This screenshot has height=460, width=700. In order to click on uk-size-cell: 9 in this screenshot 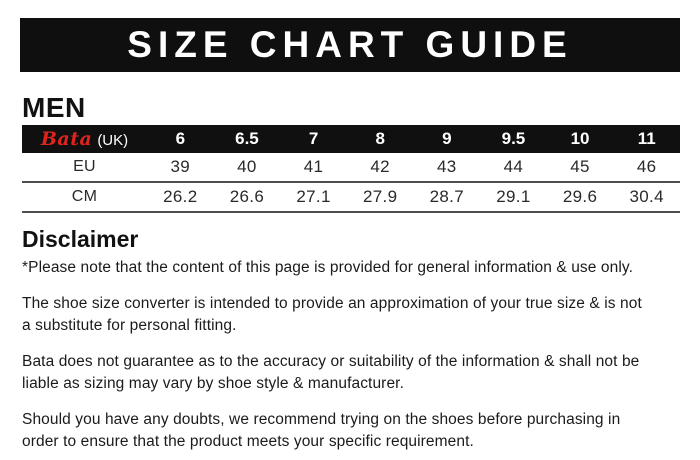, I will do `click(447, 138)`.